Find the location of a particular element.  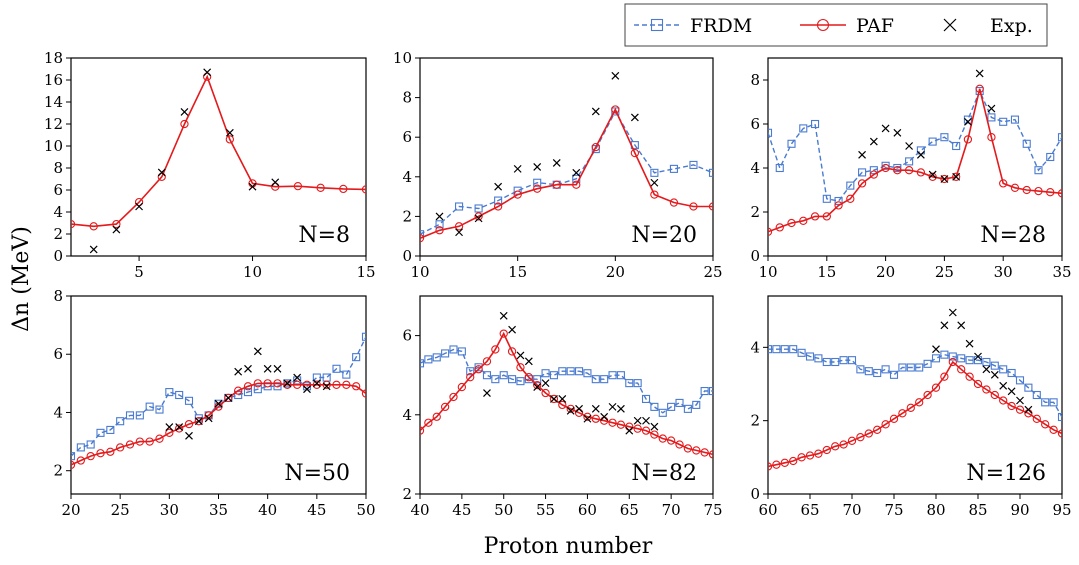

panel-n-20-y-tick-label: 8 is located at coordinates (407, 98).